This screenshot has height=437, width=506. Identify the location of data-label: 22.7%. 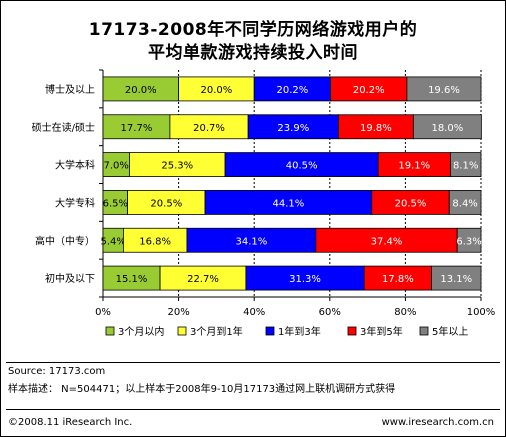
(203, 279).